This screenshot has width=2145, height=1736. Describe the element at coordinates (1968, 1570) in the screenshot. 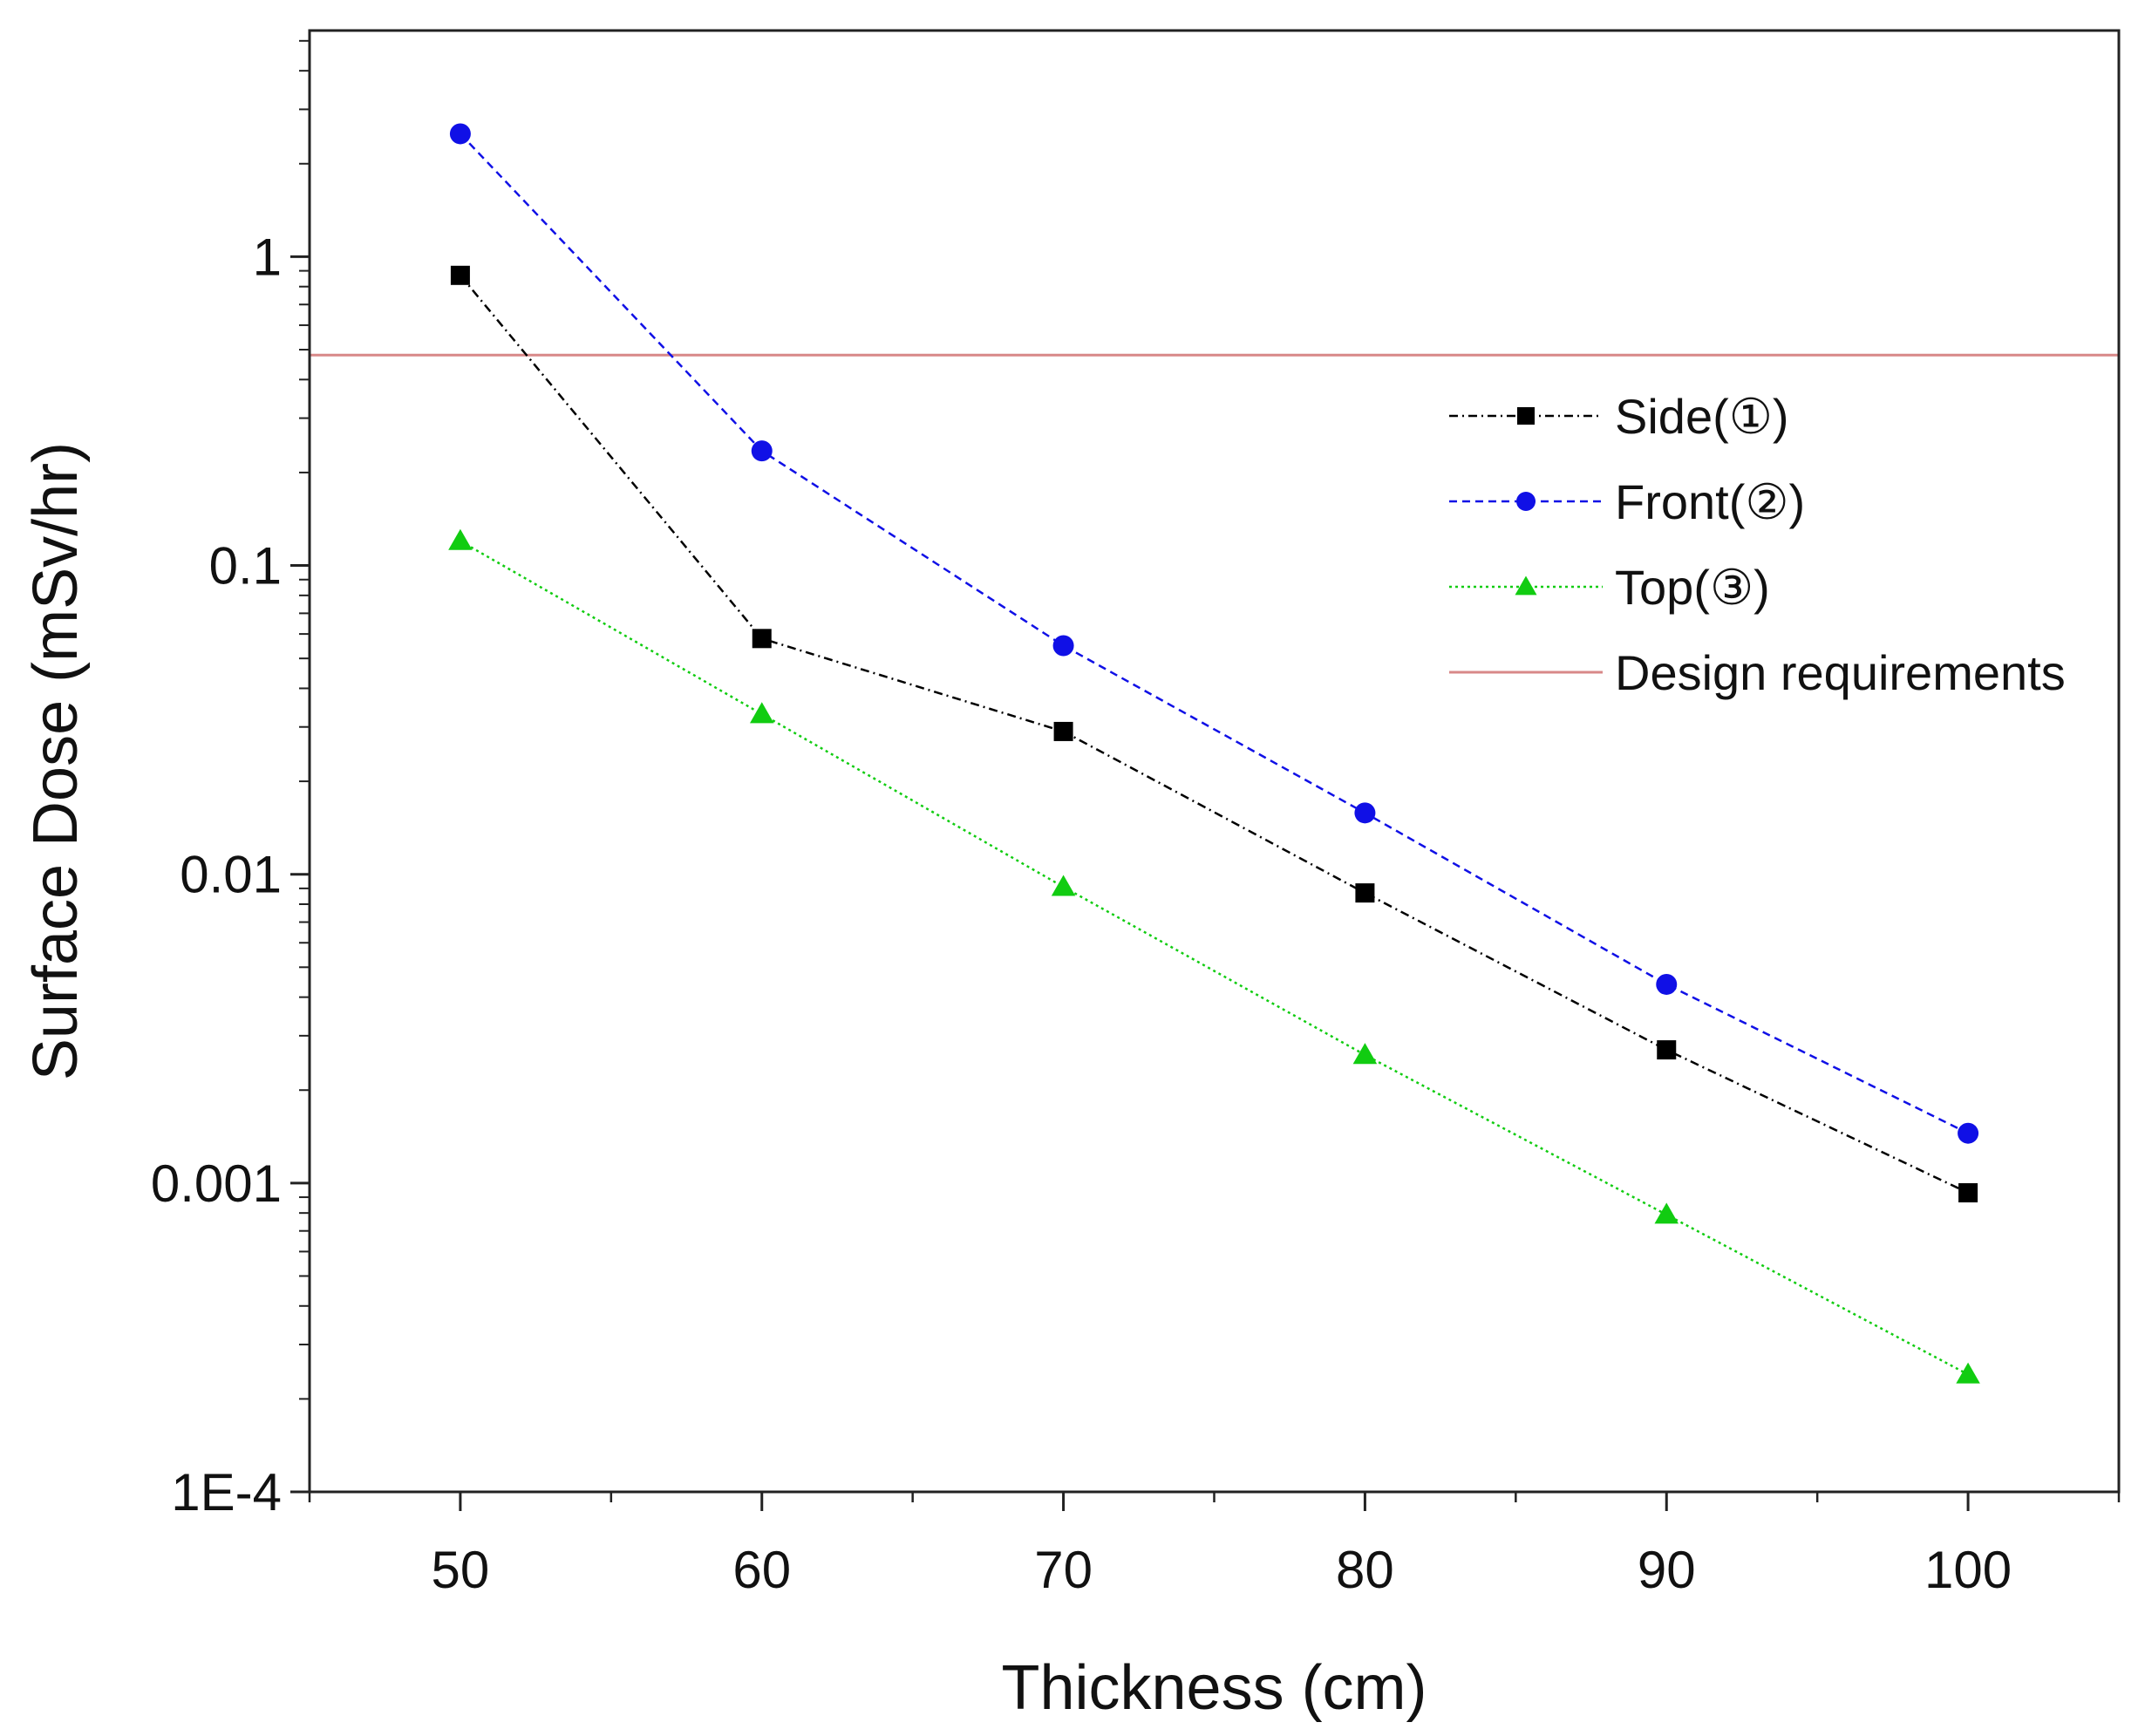

I see `x-tick-label: 100` at that location.